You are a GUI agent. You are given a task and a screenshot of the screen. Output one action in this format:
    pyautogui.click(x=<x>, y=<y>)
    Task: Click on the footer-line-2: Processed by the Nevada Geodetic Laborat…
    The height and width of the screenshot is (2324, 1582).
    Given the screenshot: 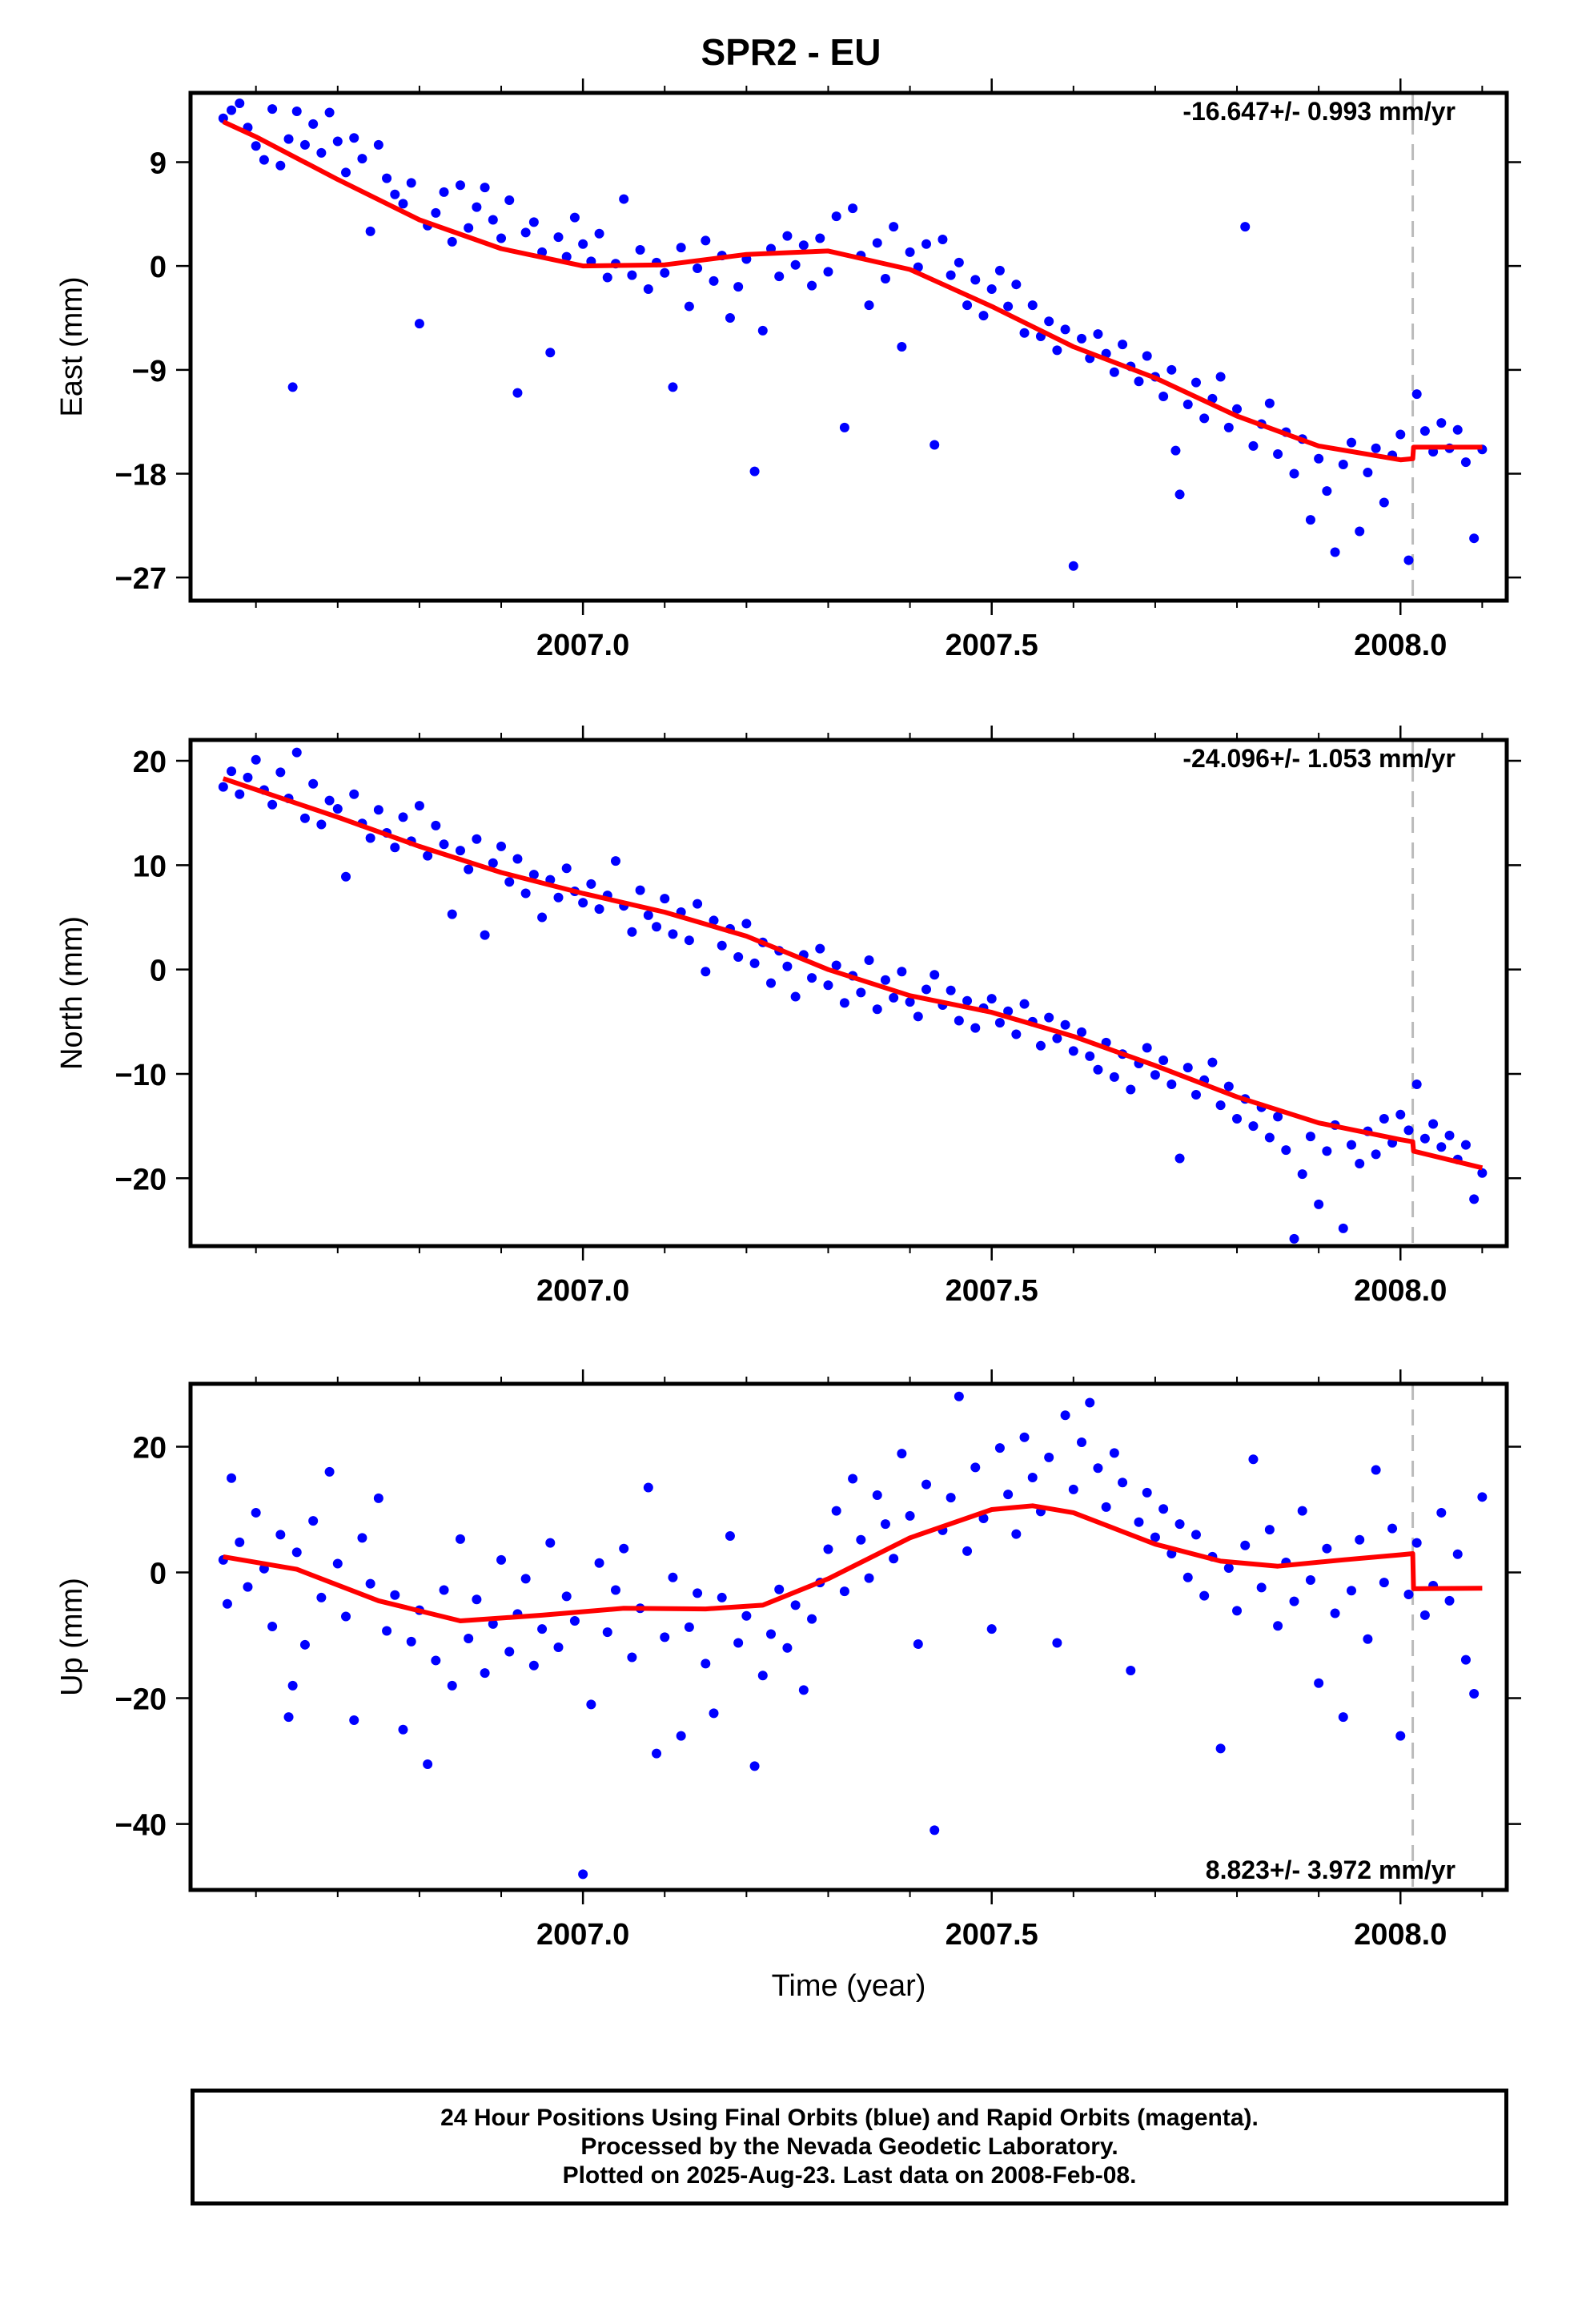 What is the action you would take?
    pyautogui.click(x=849, y=2146)
    